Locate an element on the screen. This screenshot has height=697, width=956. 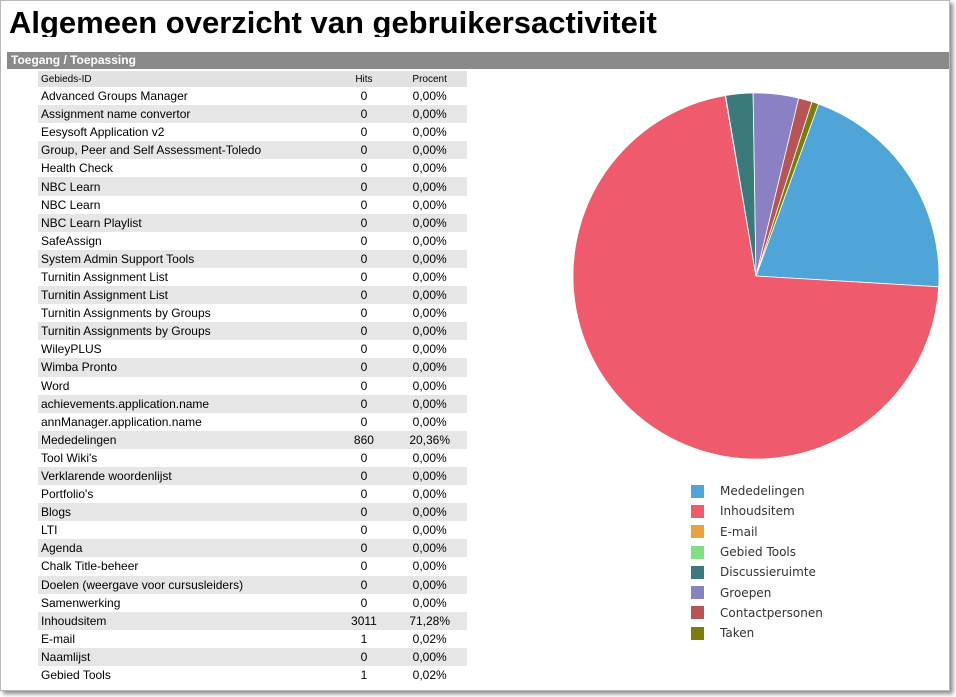
legend-label: Groepen is located at coordinates (746, 592).